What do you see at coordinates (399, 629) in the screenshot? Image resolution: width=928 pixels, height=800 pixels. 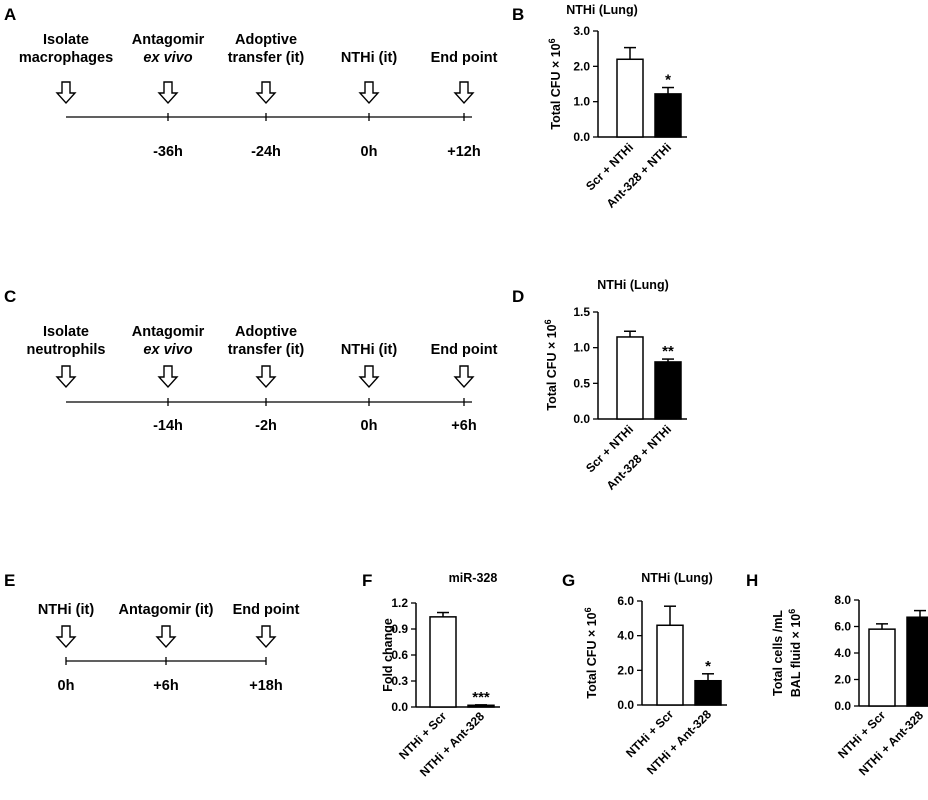 I see `y-tick-label: 0.9` at bounding box center [399, 629].